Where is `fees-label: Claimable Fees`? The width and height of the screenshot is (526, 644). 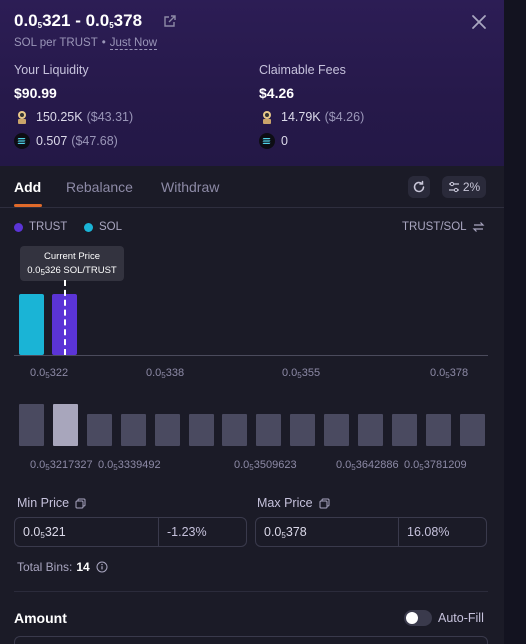
fees-label: Claimable Fees is located at coordinates (302, 70).